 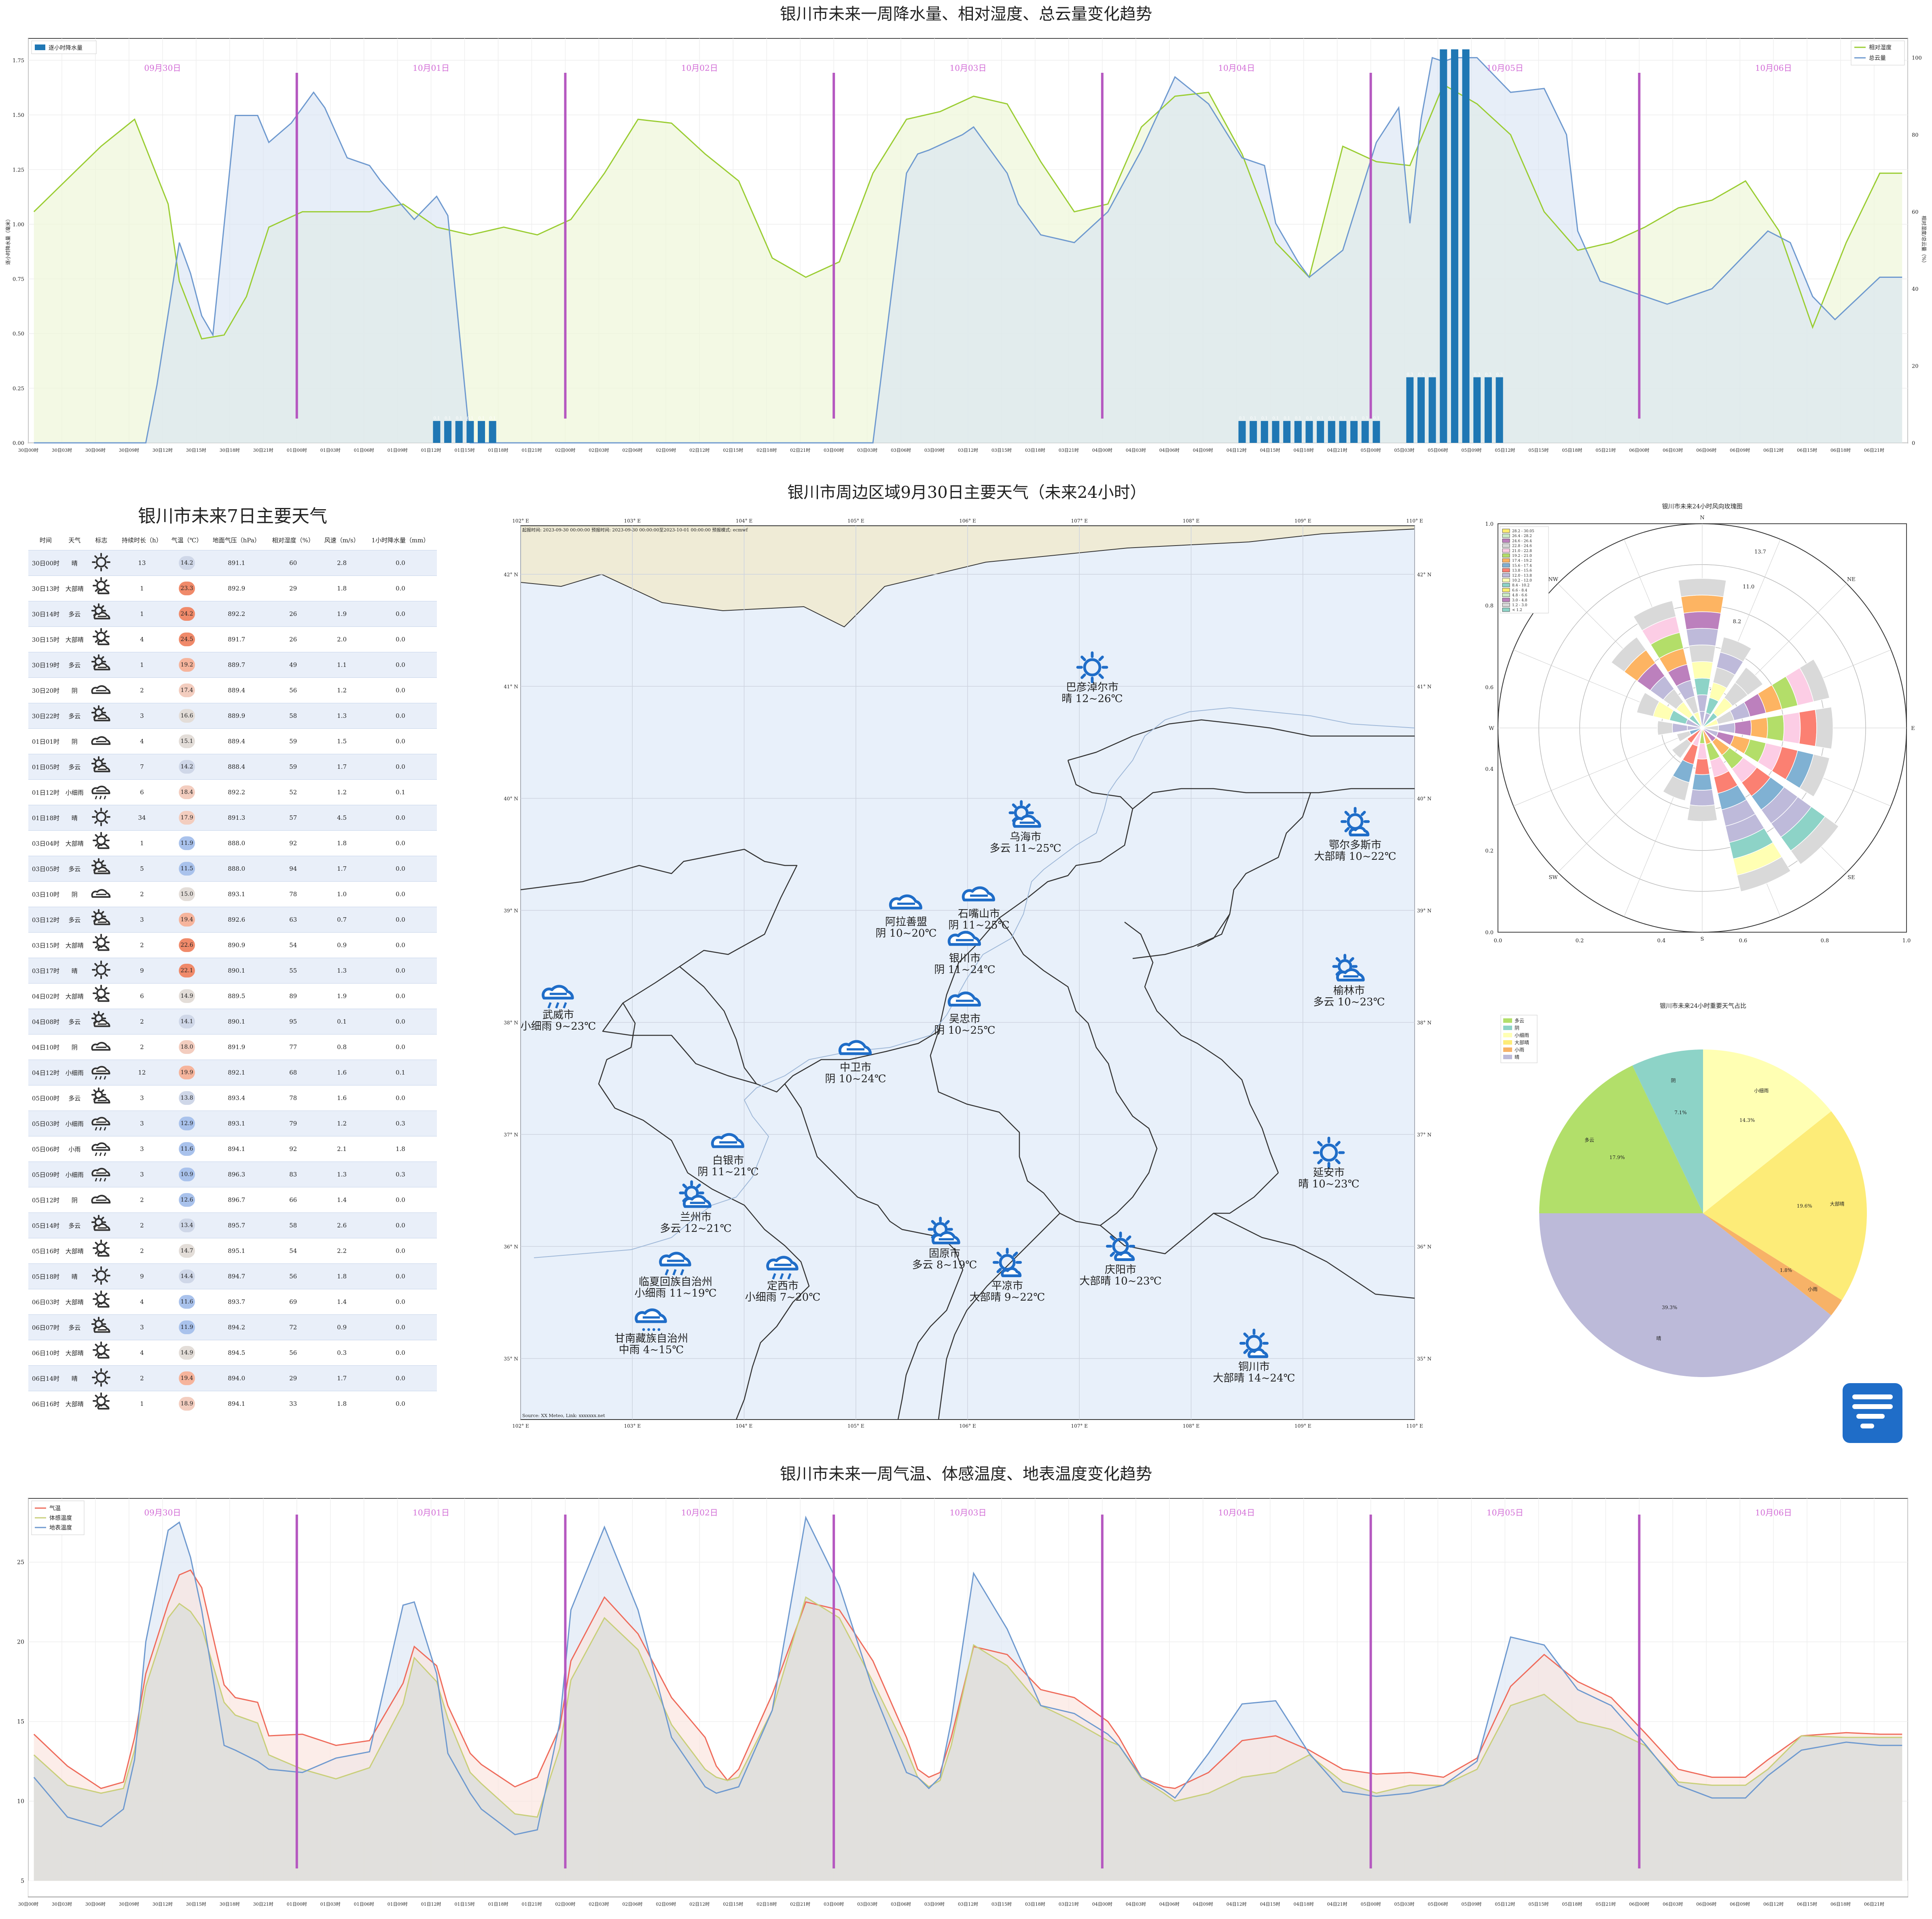 I want to click on table-cell: 2.6, so click(x=342, y=1225).